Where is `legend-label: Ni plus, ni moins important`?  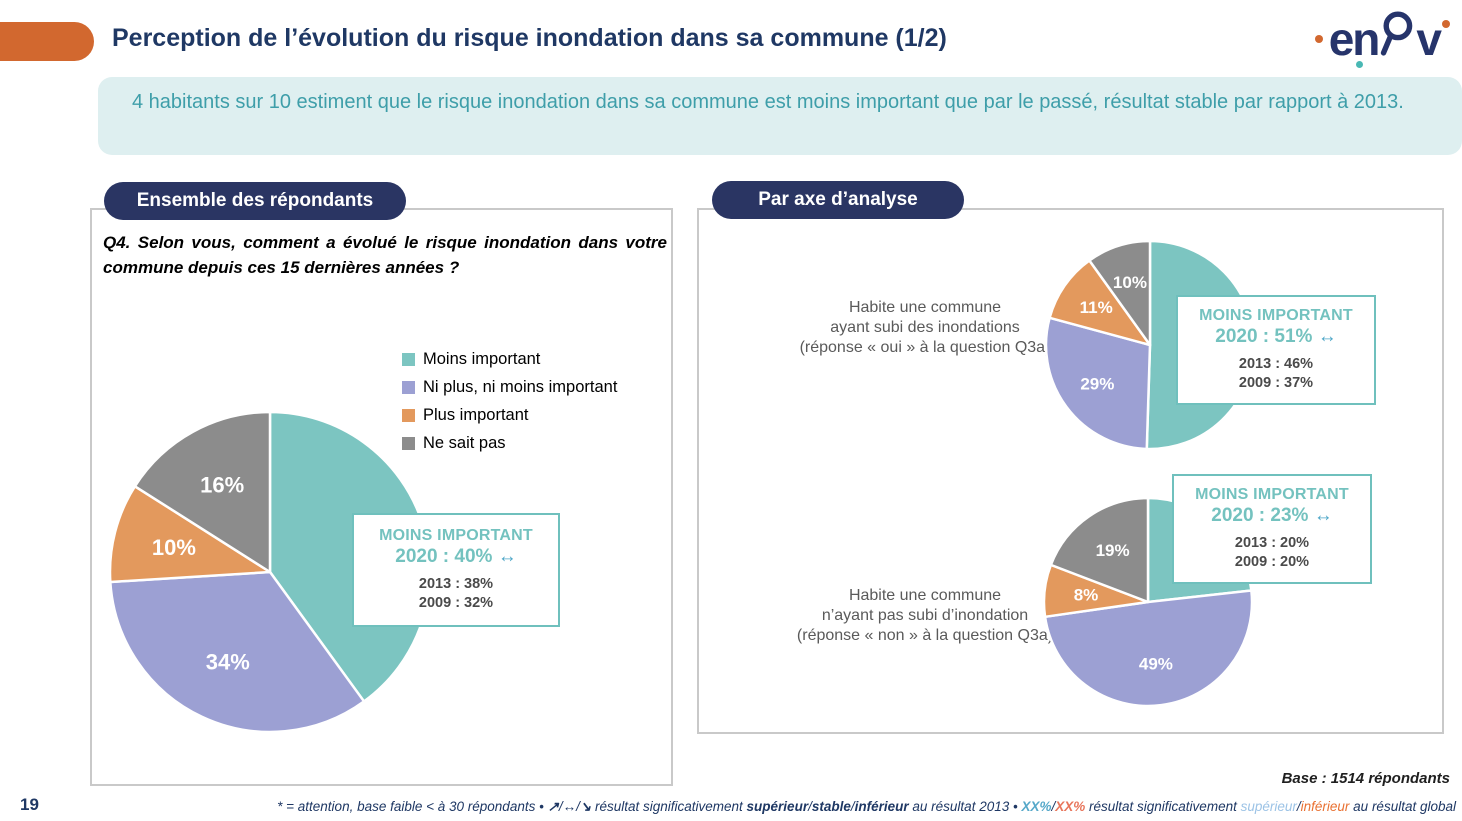
legend-label: Ni plus, ni moins important is located at coordinates (520, 387).